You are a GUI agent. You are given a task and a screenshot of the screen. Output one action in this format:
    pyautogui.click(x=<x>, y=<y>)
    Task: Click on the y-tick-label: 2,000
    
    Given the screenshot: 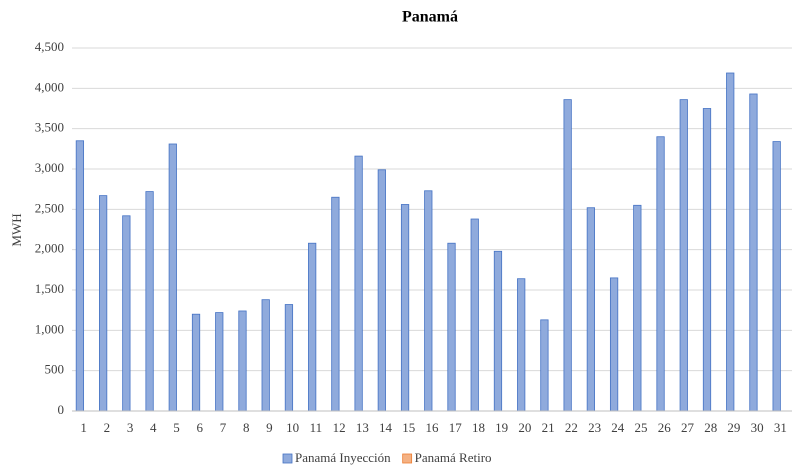 What is the action you would take?
    pyautogui.click(x=49, y=248)
    